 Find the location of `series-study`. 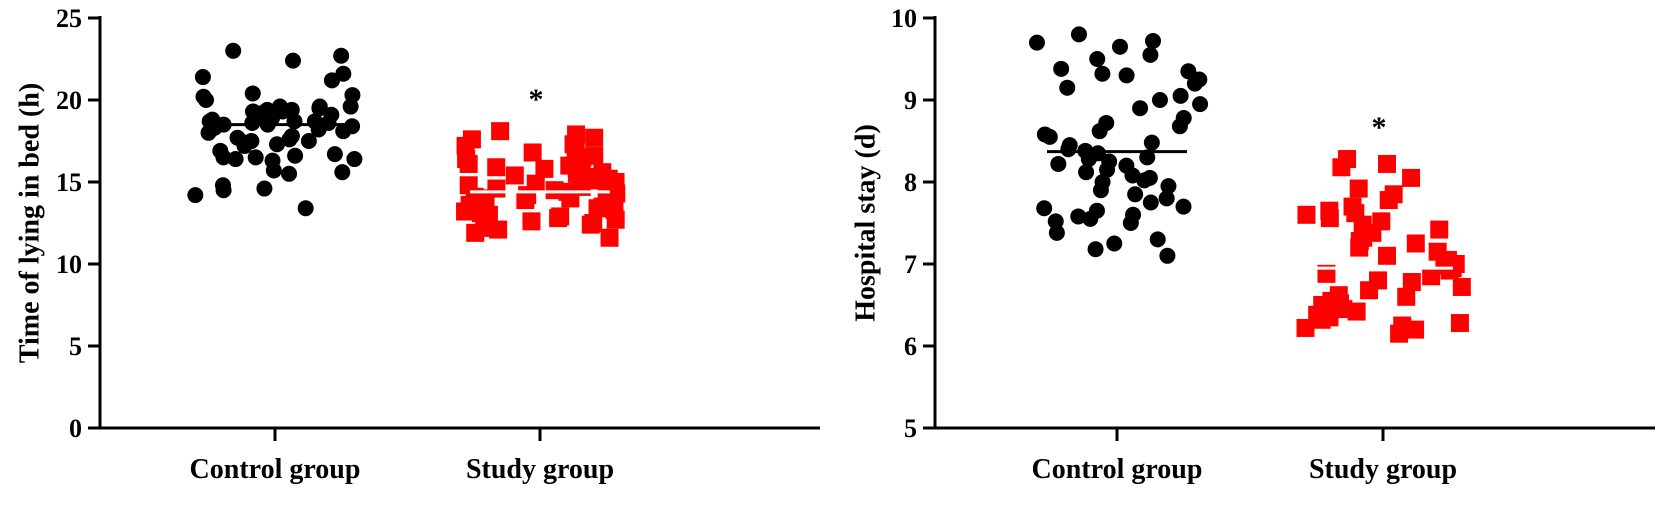

series-study is located at coordinates (1383, 246).